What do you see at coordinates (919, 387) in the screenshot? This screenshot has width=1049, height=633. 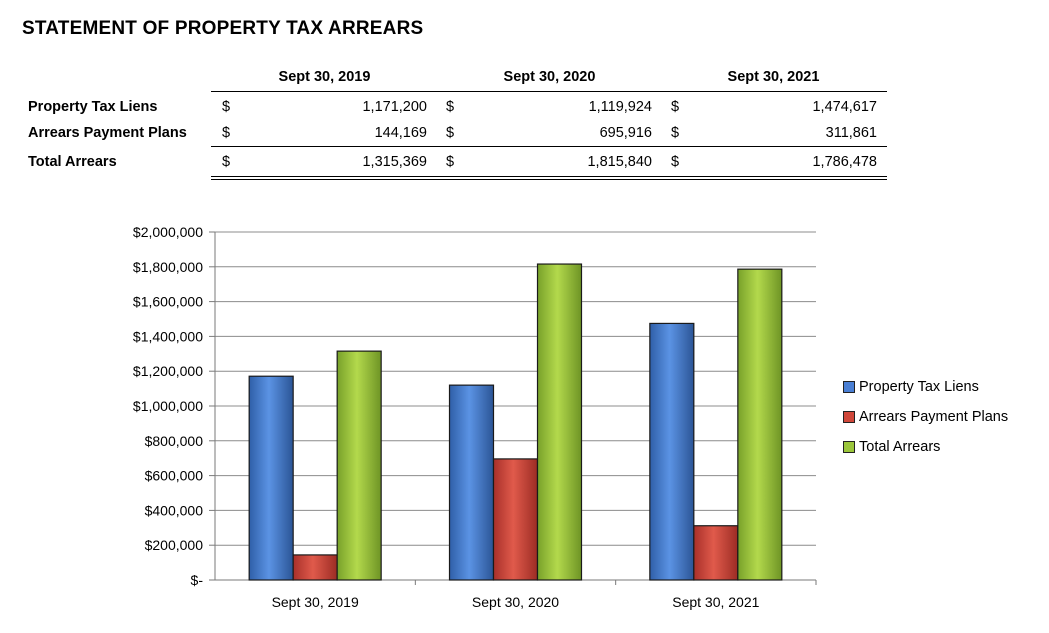 I see `legend-label: Property Tax Liens` at bounding box center [919, 387].